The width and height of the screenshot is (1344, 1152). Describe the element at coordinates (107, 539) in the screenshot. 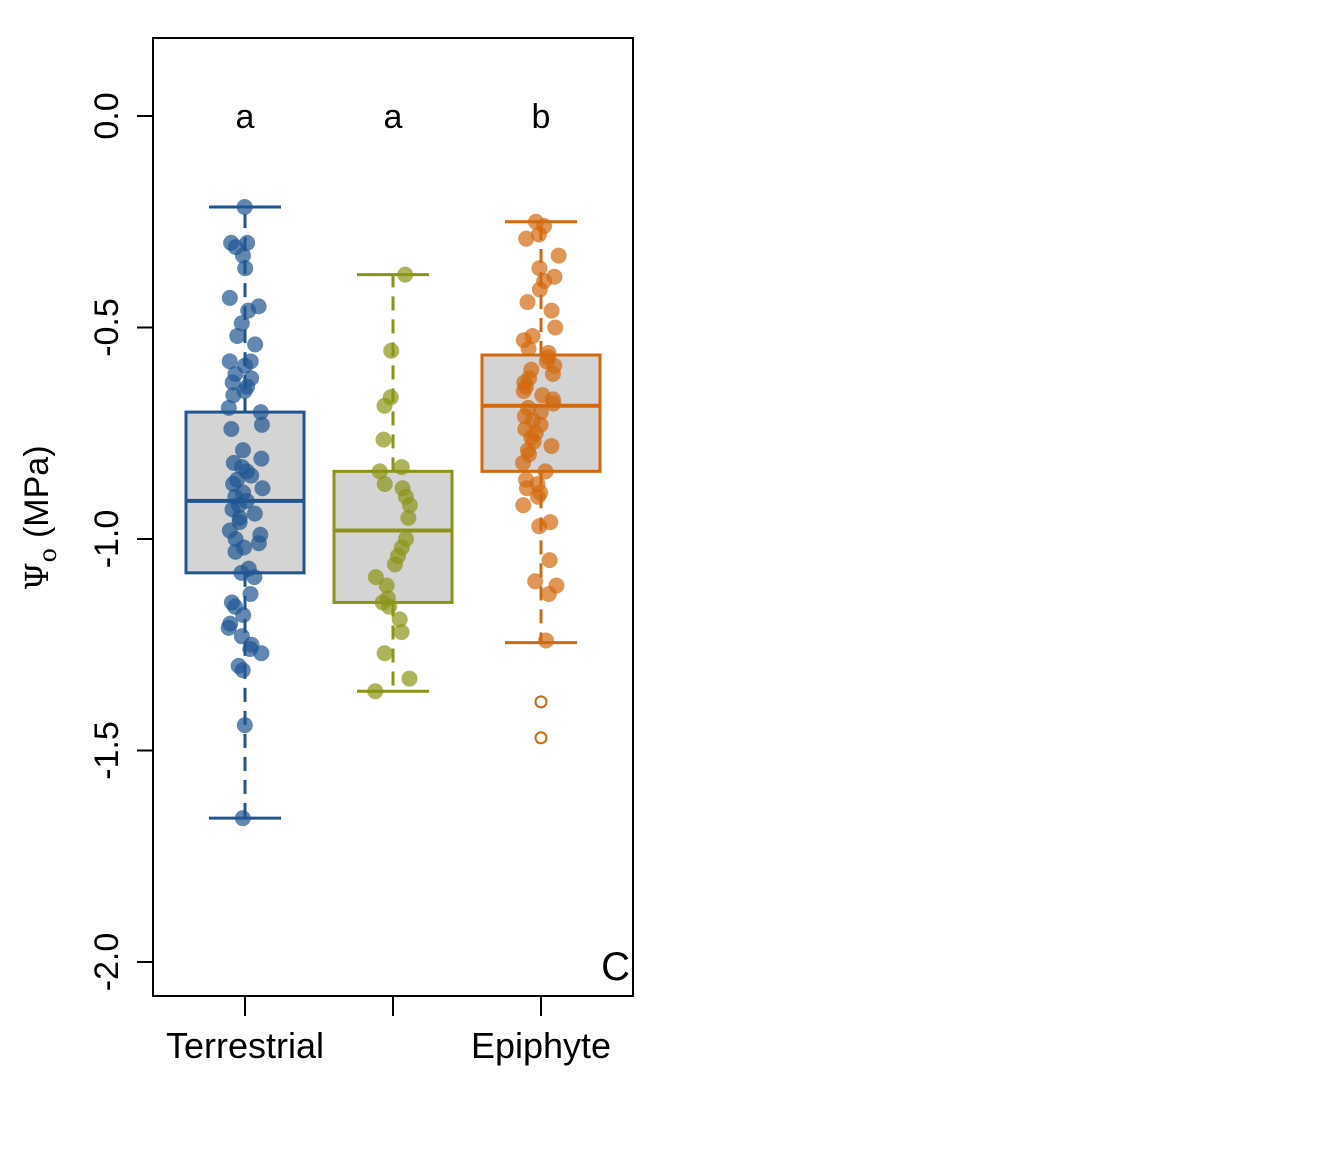

I see `y-tick-label: -1.0` at that location.